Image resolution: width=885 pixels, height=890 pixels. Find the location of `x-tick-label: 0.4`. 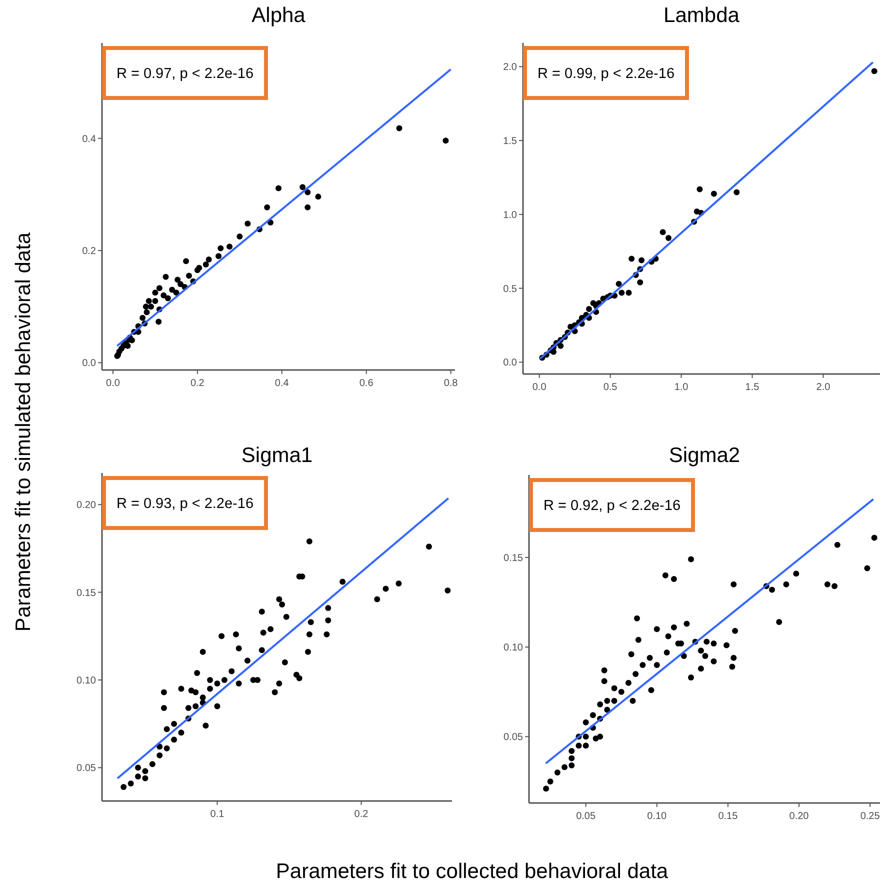

x-tick-label: 0.4 is located at coordinates (282, 383).